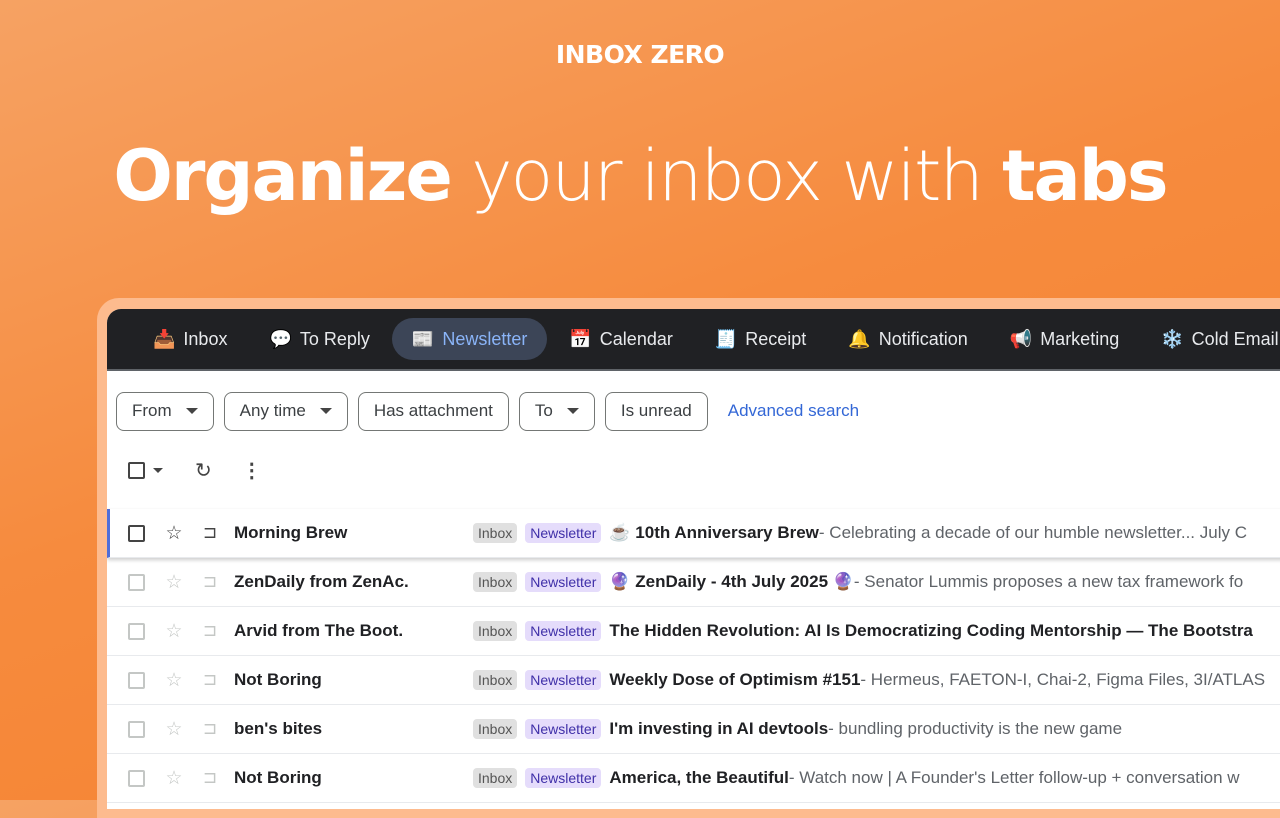 Image resolution: width=1280 pixels, height=818 pixels. What do you see at coordinates (278, 728) in the screenshot?
I see `sender: ben's bites` at bounding box center [278, 728].